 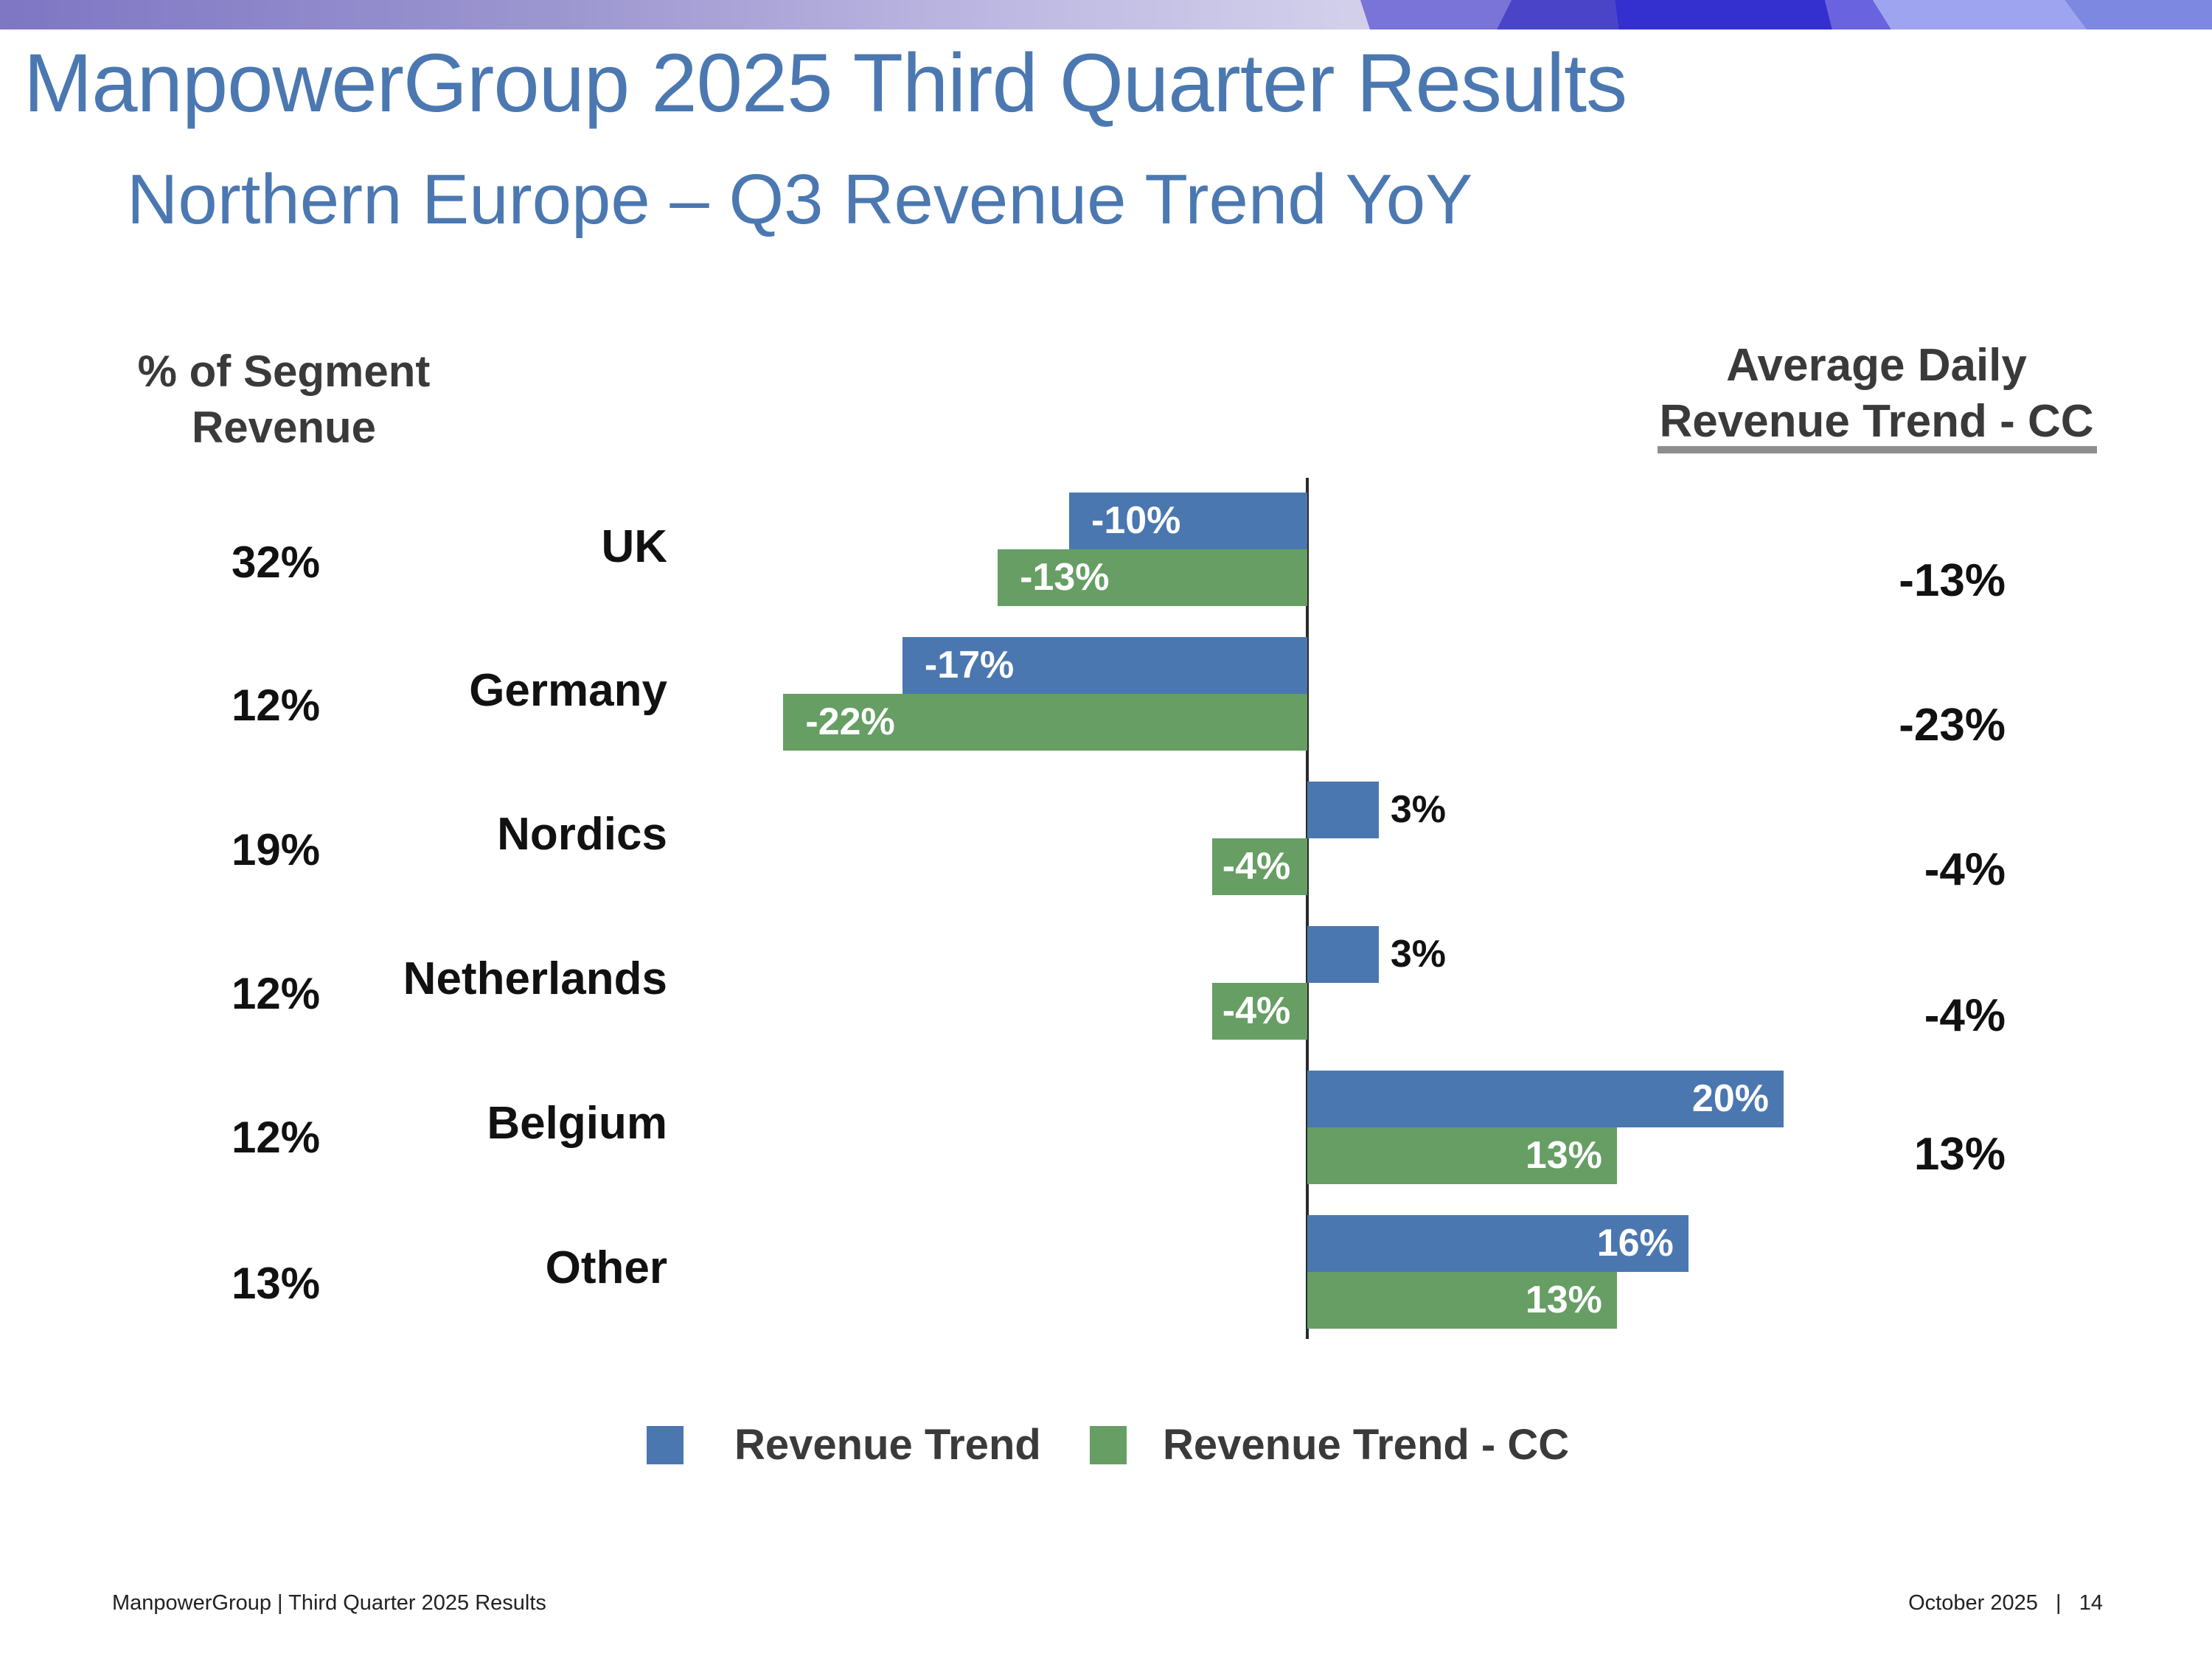 I want to click on data-label-revenue-trend-other: 16%, so click(x=1635, y=1243).